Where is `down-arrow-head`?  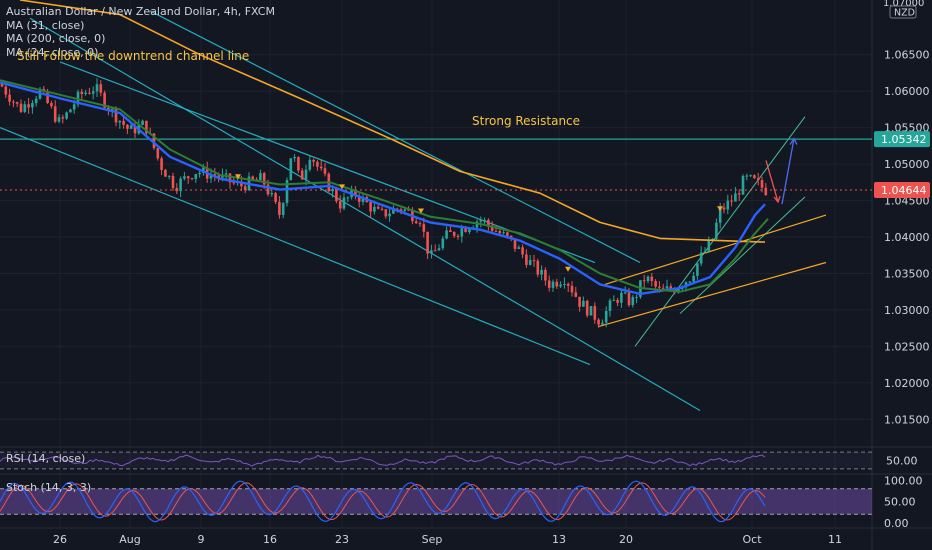
down-arrow-head is located at coordinates (777, 199).